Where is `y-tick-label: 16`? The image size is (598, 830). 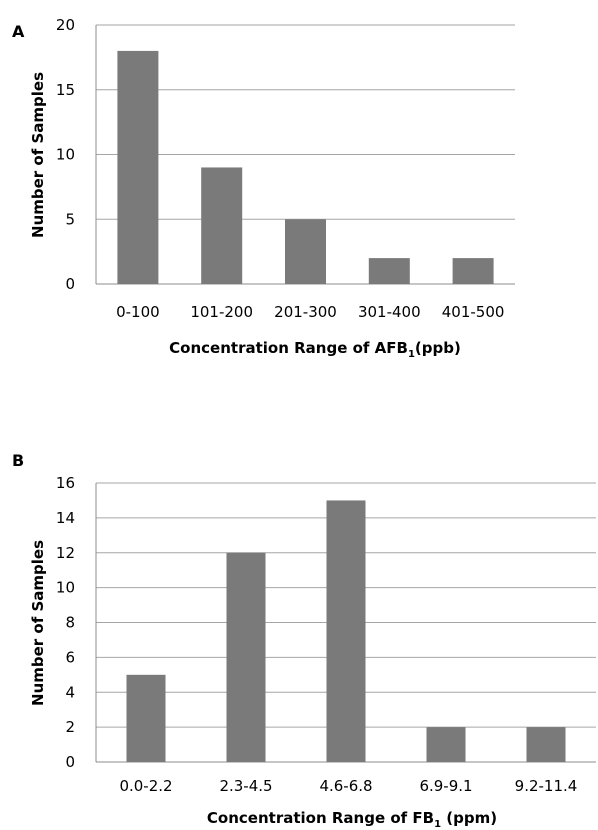 y-tick-label: 16 is located at coordinates (65, 483).